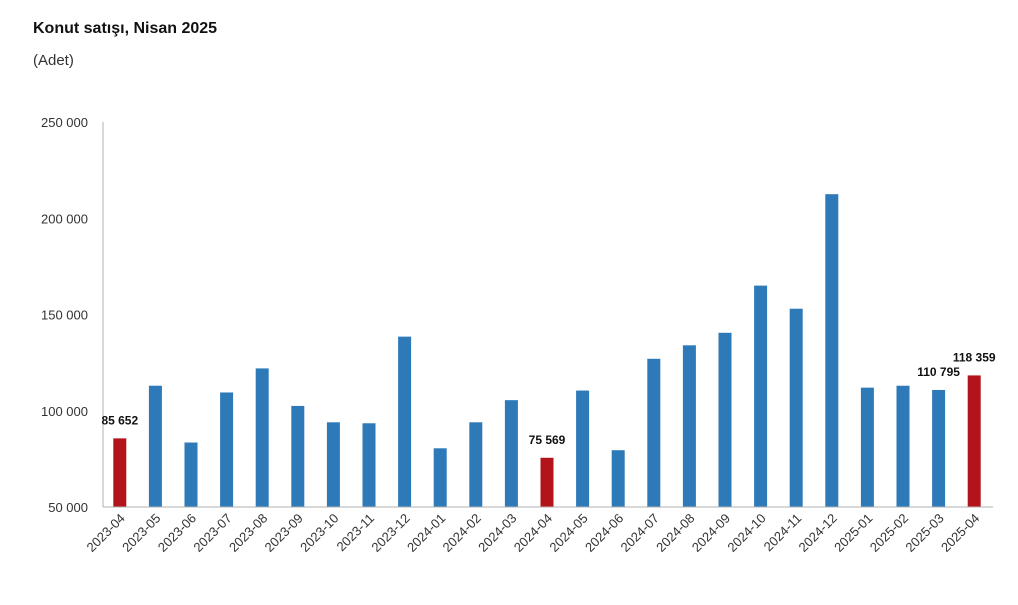 This screenshot has height=605, width=1018. I want to click on x-tick-label: 2024-10, so click(746, 533).